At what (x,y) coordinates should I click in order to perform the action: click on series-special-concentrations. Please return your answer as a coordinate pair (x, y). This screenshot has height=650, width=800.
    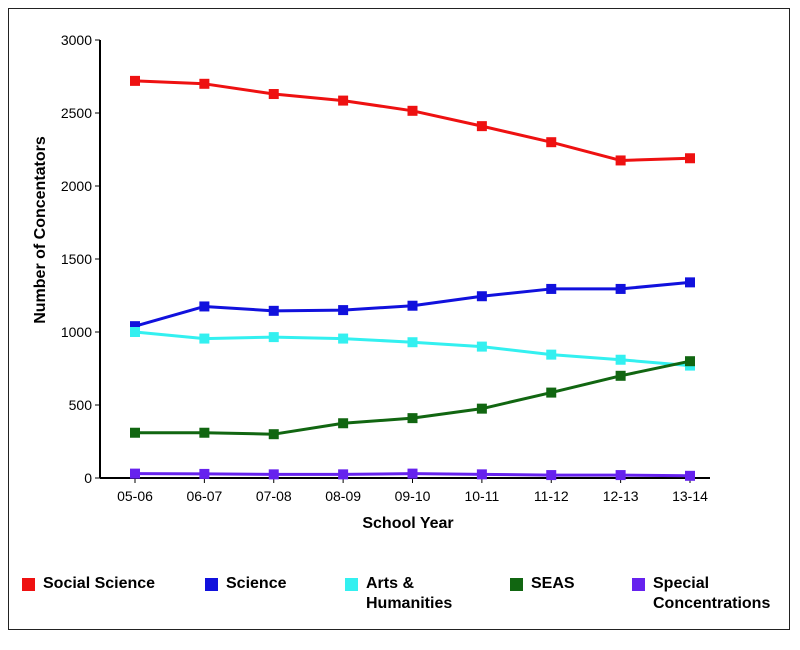
    Looking at the image, I should click on (412, 474).